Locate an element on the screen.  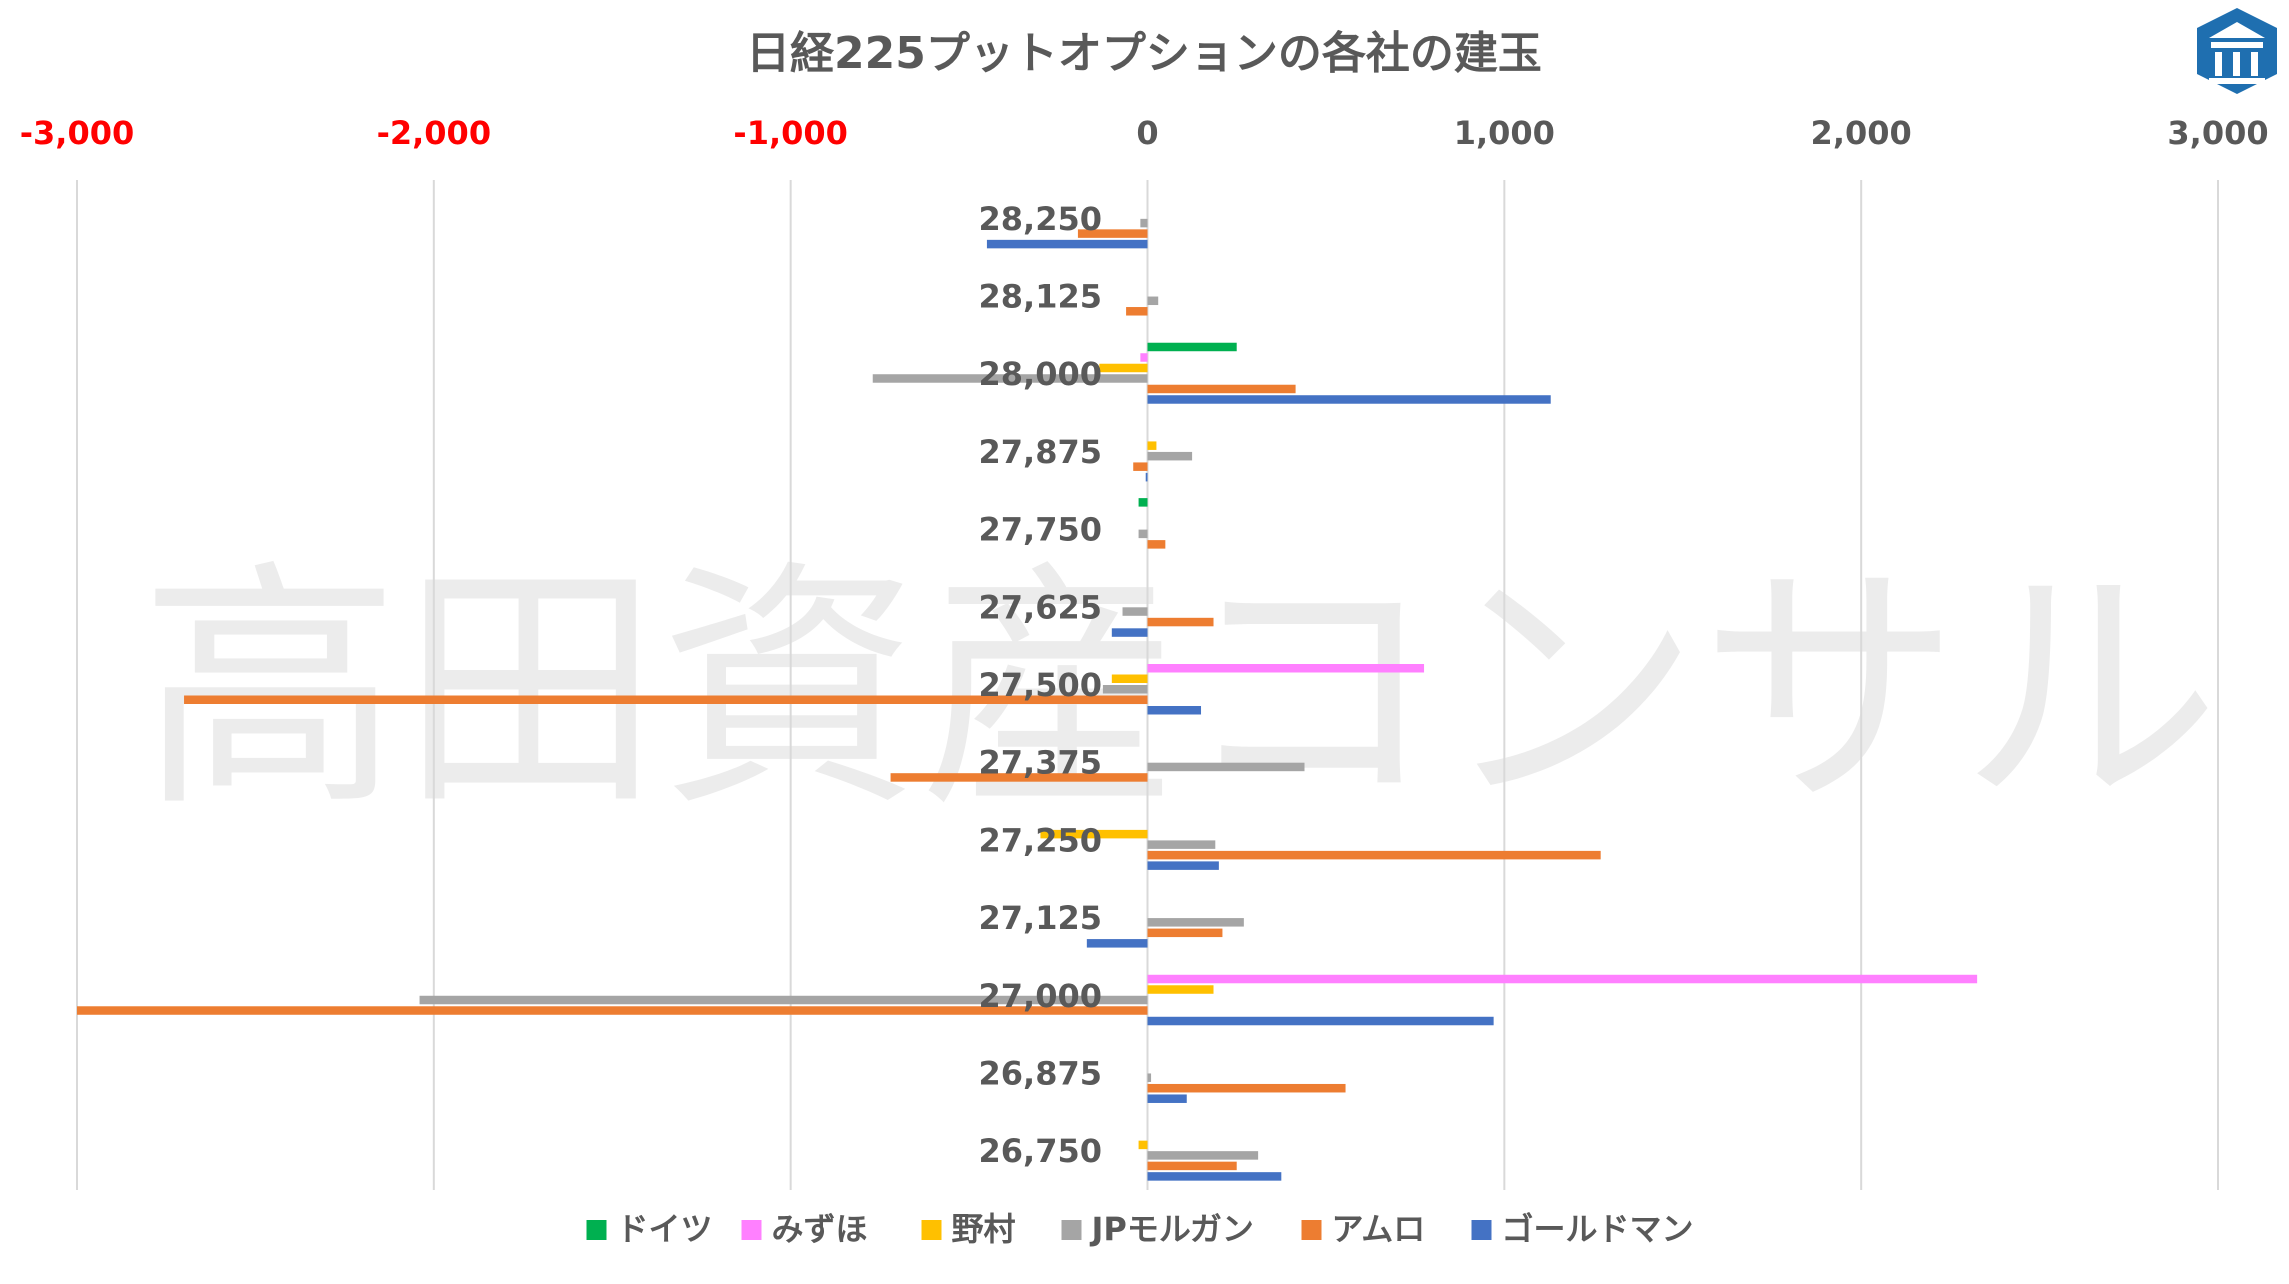
x-tick-label: -1,000 is located at coordinates (790, 133).